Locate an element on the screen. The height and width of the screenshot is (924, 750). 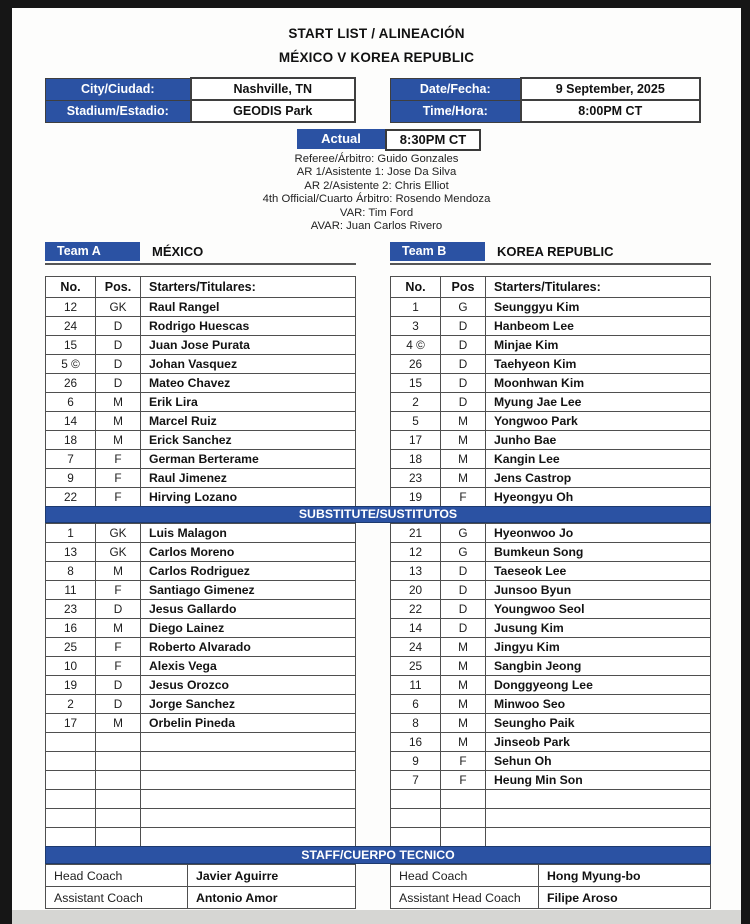
column-header-row: No. Pos Starters/Titulares: is located at coordinates (550, 287).